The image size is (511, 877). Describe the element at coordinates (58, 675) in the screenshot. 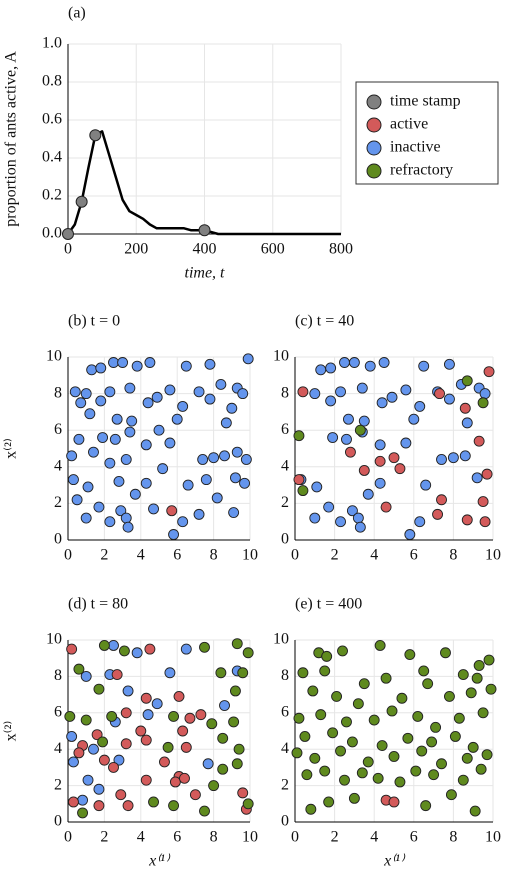

I see `y-tick-label: 8` at that location.